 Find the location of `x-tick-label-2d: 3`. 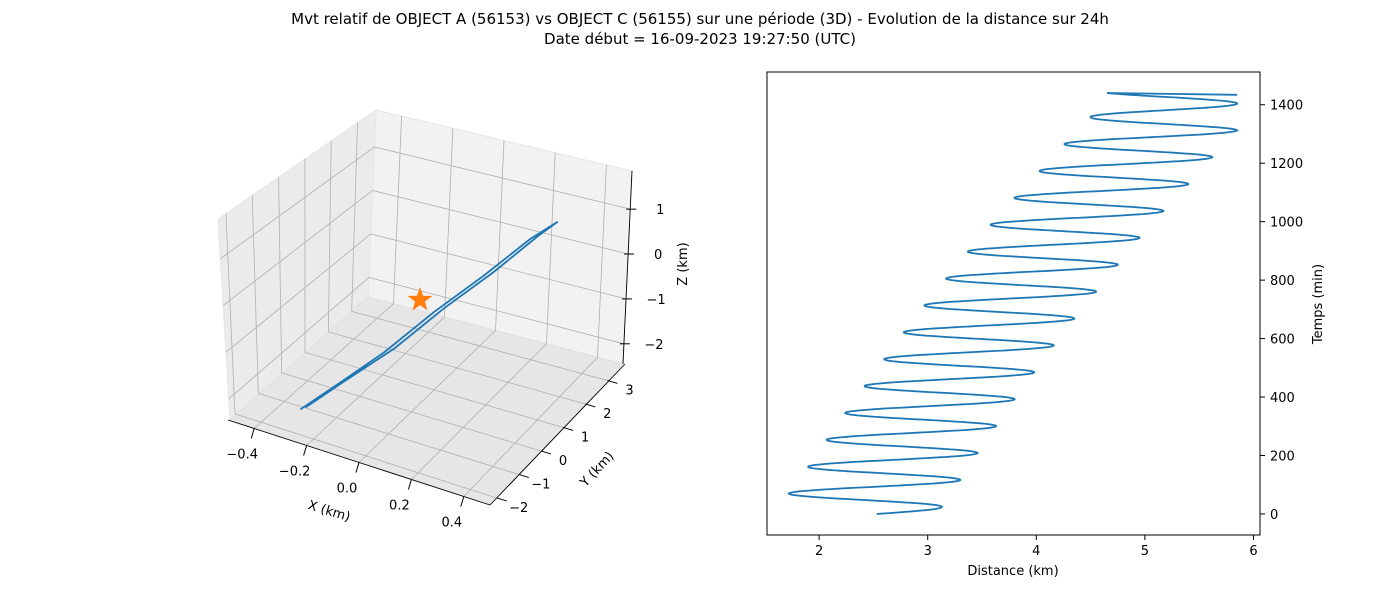

x-tick-label-2d: 3 is located at coordinates (928, 551).